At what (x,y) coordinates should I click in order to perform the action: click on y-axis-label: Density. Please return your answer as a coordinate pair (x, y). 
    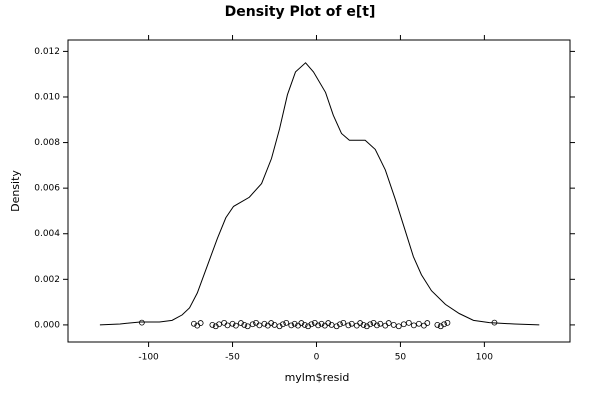
    Looking at the image, I should click on (15, 191).